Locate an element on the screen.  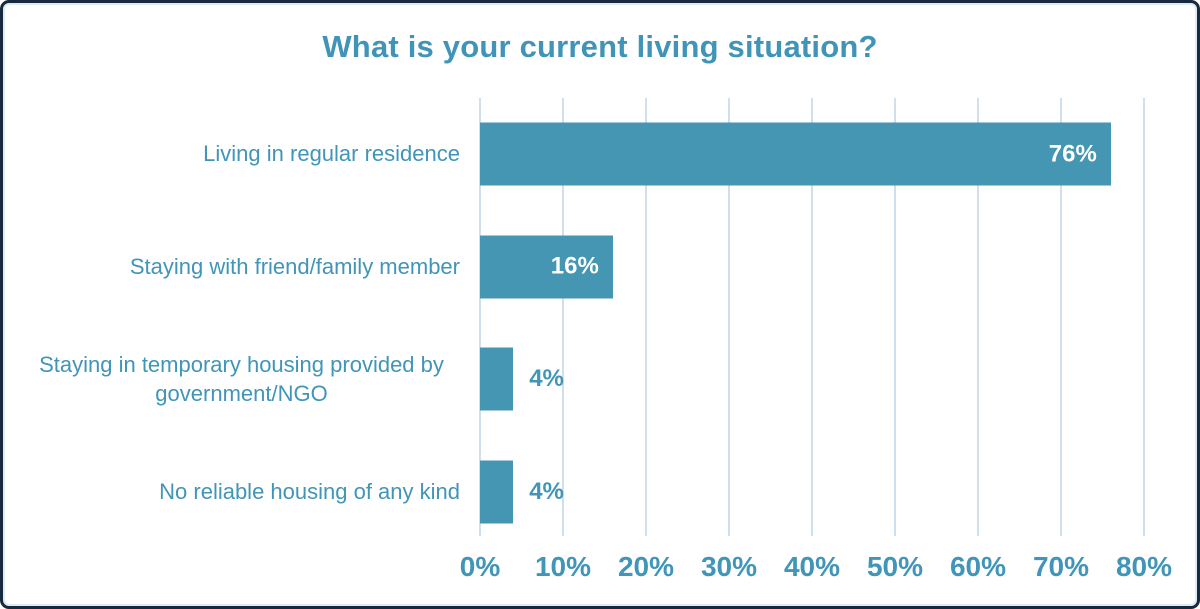
bar-row: Living in regular residence 76% is located at coordinates (673, 154).